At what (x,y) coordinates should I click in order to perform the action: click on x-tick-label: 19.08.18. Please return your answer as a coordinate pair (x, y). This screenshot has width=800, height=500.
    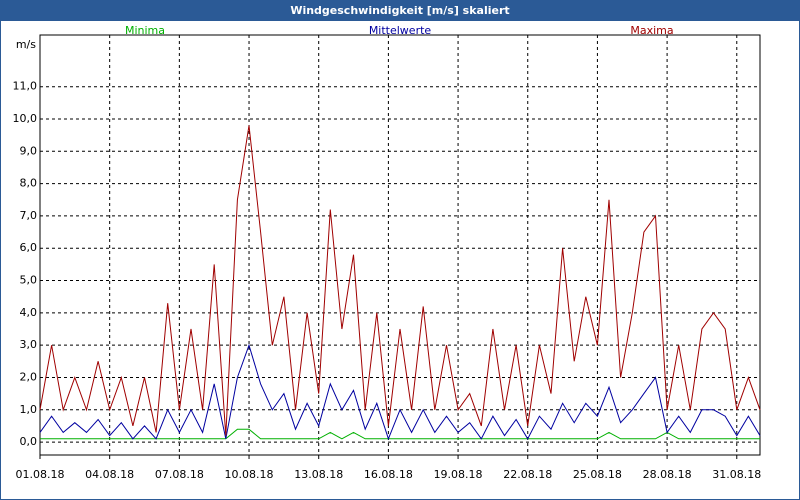
    Looking at the image, I should click on (458, 474).